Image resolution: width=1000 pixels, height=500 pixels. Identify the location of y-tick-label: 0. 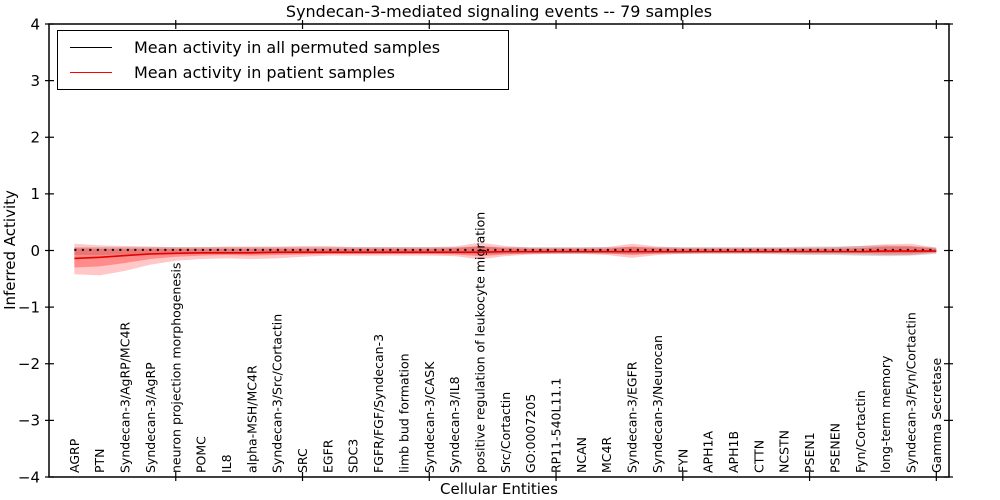
(35, 251).